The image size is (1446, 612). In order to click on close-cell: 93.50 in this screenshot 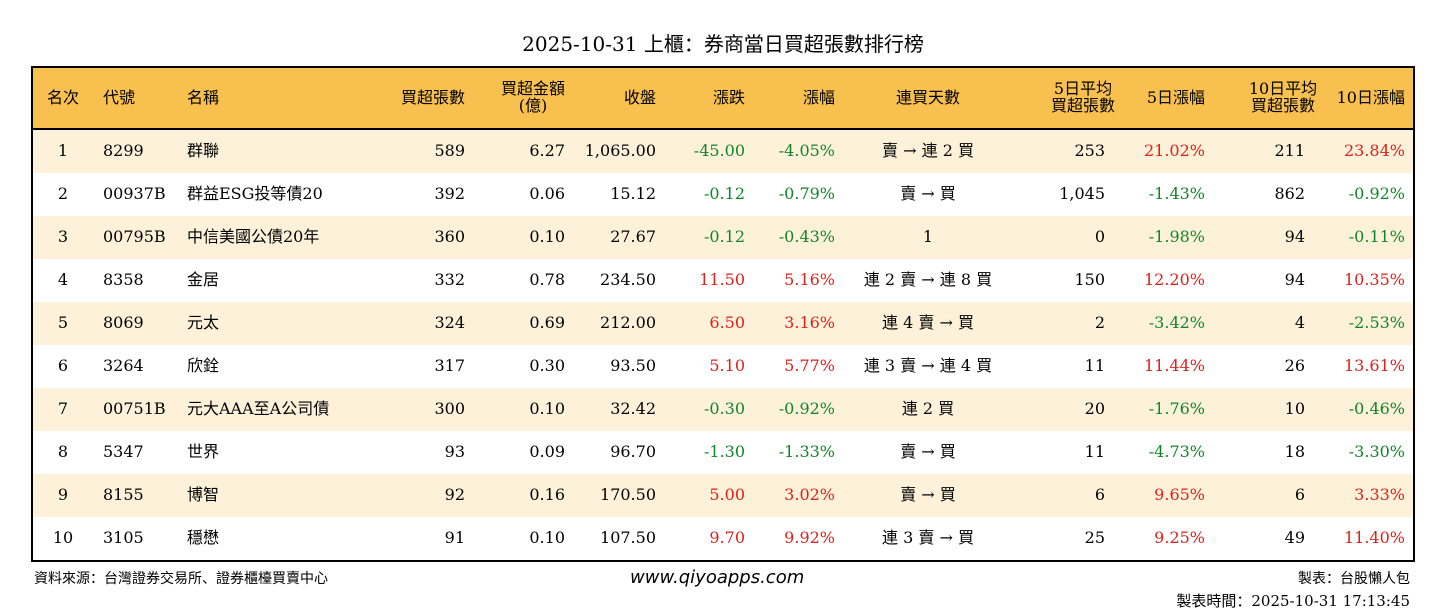, I will do `click(633, 366)`.